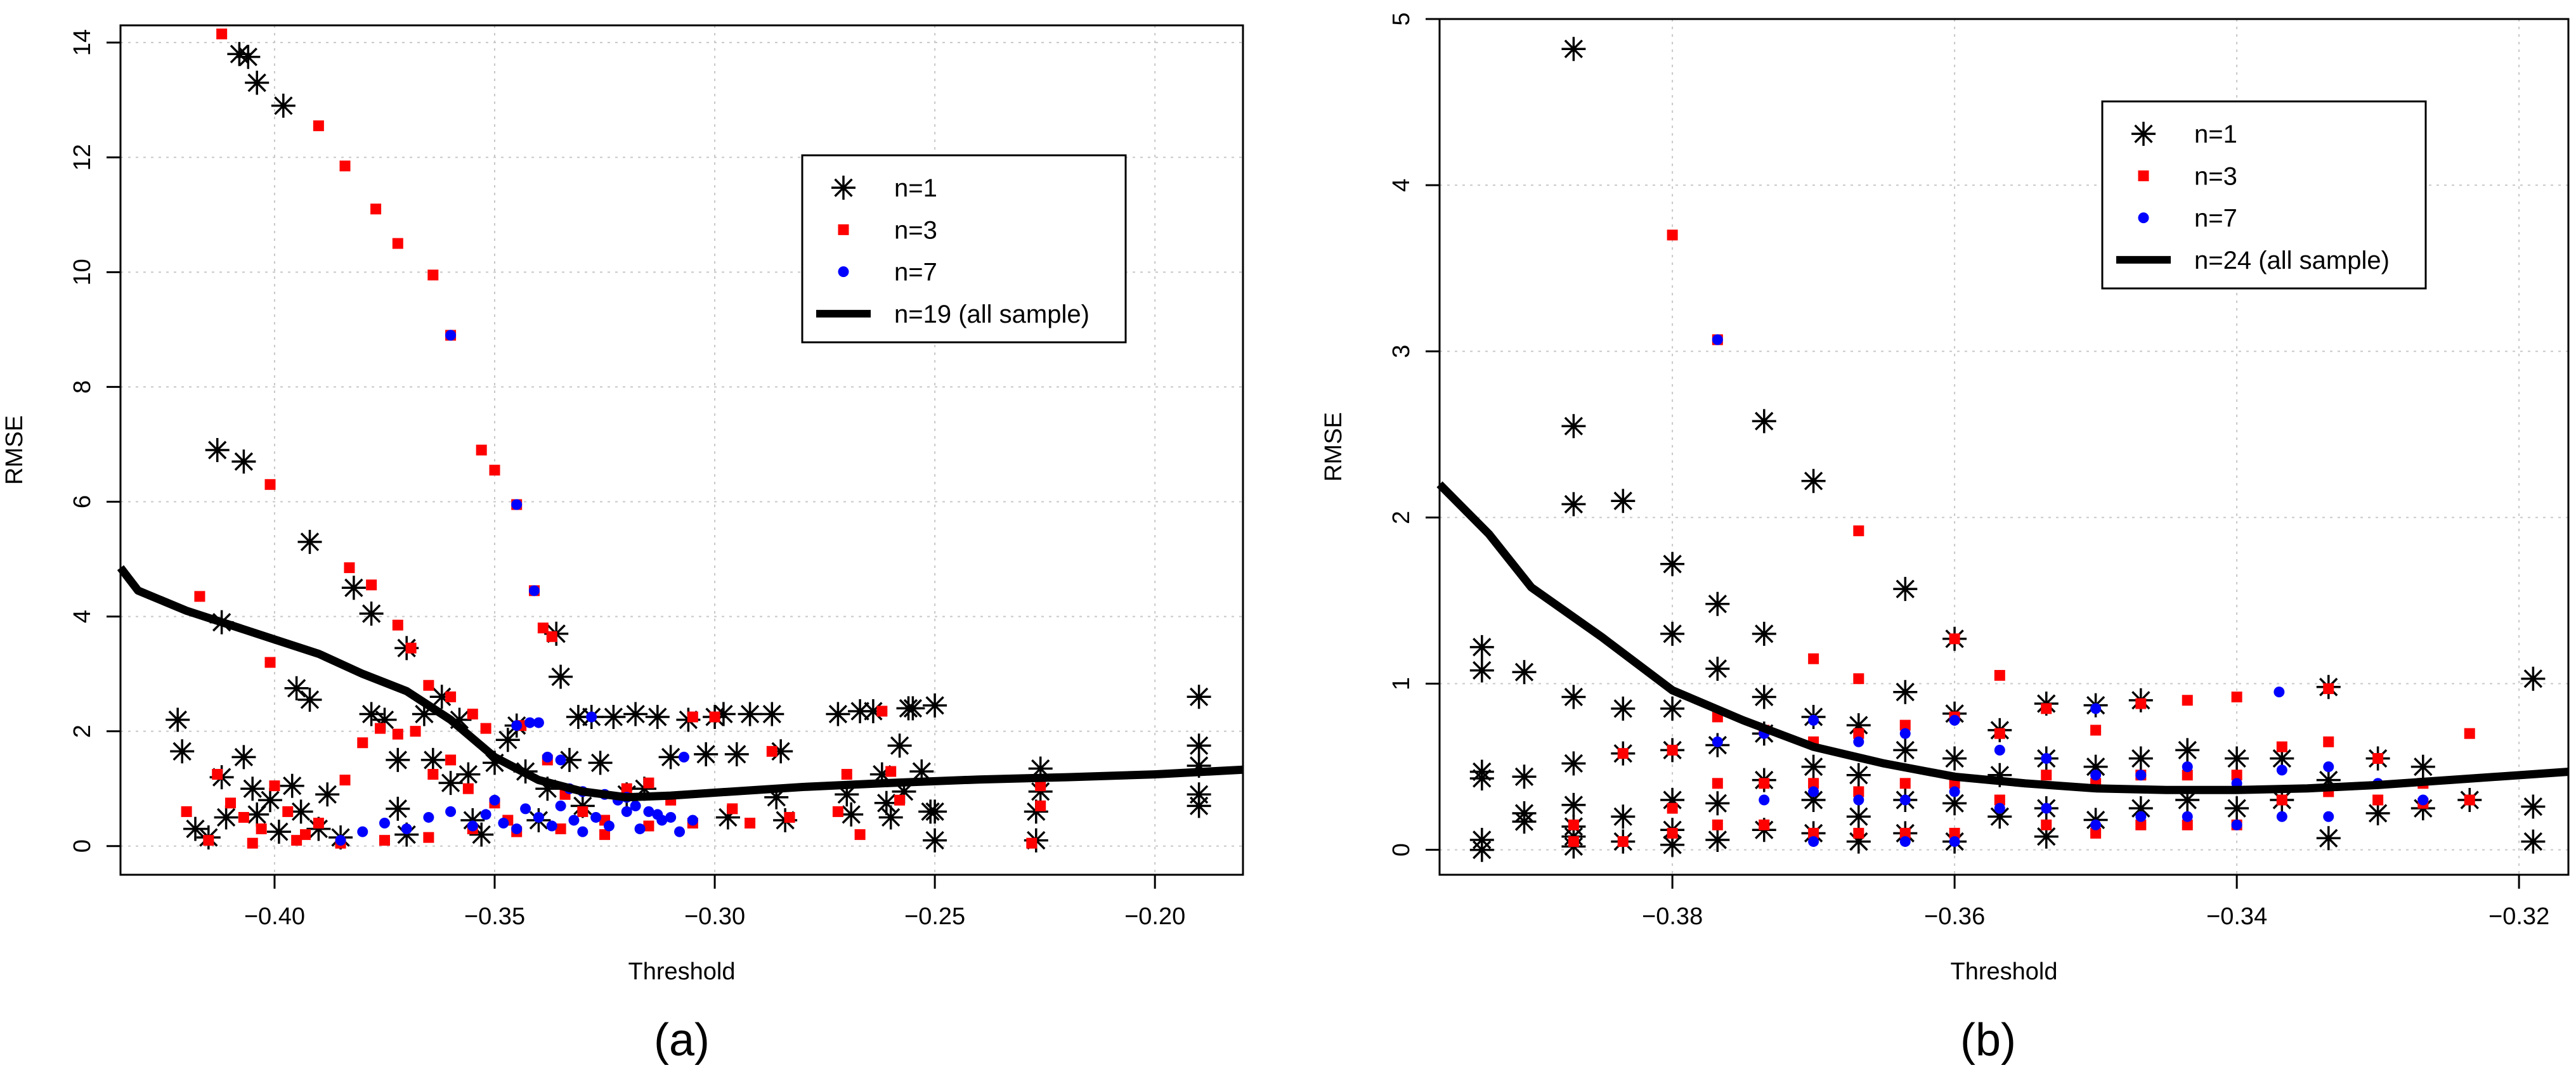 Image resolution: width=2576 pixels, height=1070 pixels. I want to click on legend-label: n=19 (all sample), so click(992, 314).